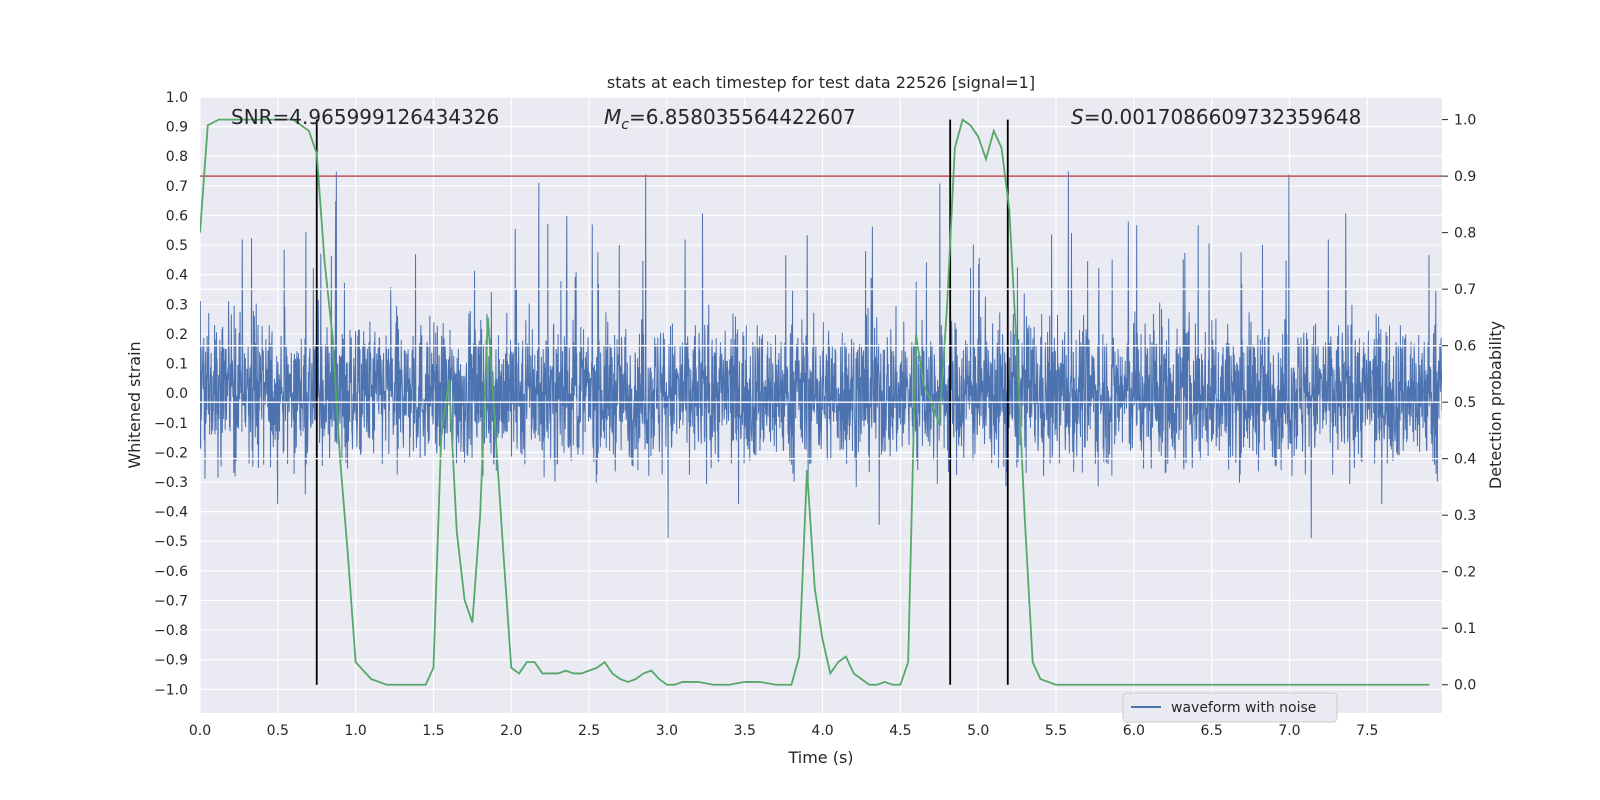 The image size is (1600, 800). Describe the element at coordinates (1465, 573) in the screenshot. I see `y-right-tick-label: 0.2` at that location.